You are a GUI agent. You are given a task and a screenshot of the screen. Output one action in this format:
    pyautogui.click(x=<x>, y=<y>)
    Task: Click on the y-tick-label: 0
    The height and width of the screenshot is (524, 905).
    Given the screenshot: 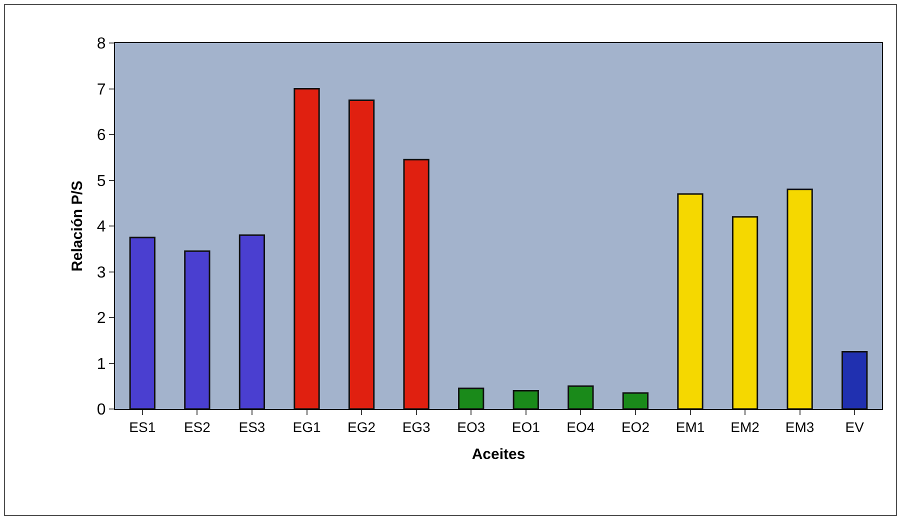 What is the action you would take?
    pyautogui.click(x=101, y=410)
    